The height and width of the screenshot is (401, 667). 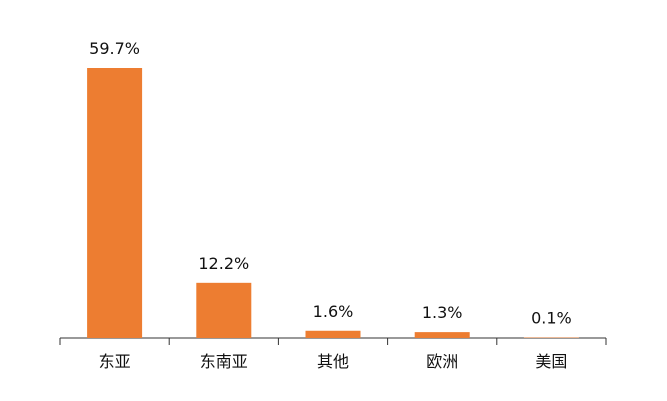 What do you see at coordinates (551, 318) in the screenshot?
I see `value-label: 0.1%` at bounding box center [551, 318].